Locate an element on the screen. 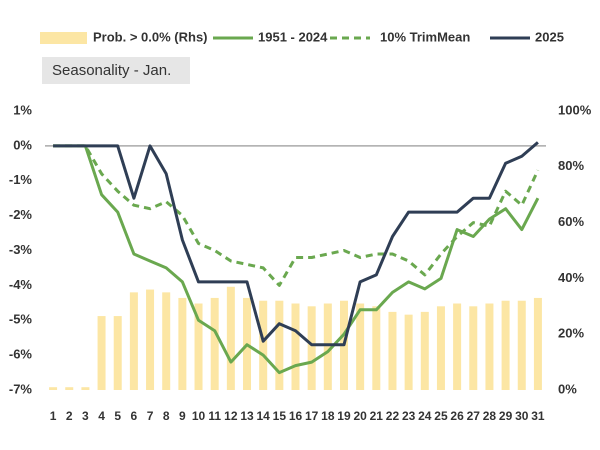  x-tick-label: 31 is located at coordinates (538, 416).